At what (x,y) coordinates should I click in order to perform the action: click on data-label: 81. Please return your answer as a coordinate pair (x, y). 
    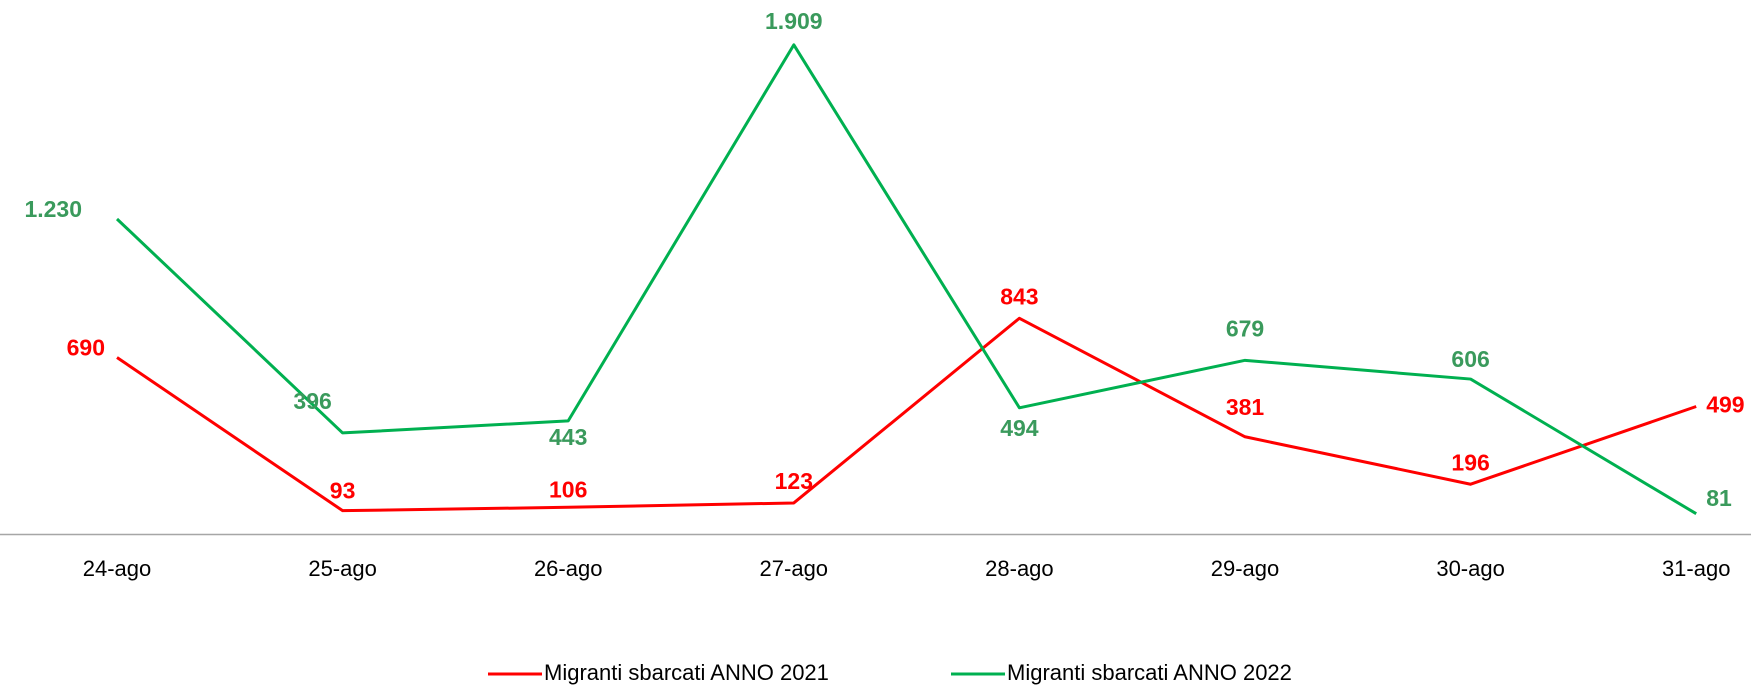
    Looking at the image, I should click on (1719, 498).